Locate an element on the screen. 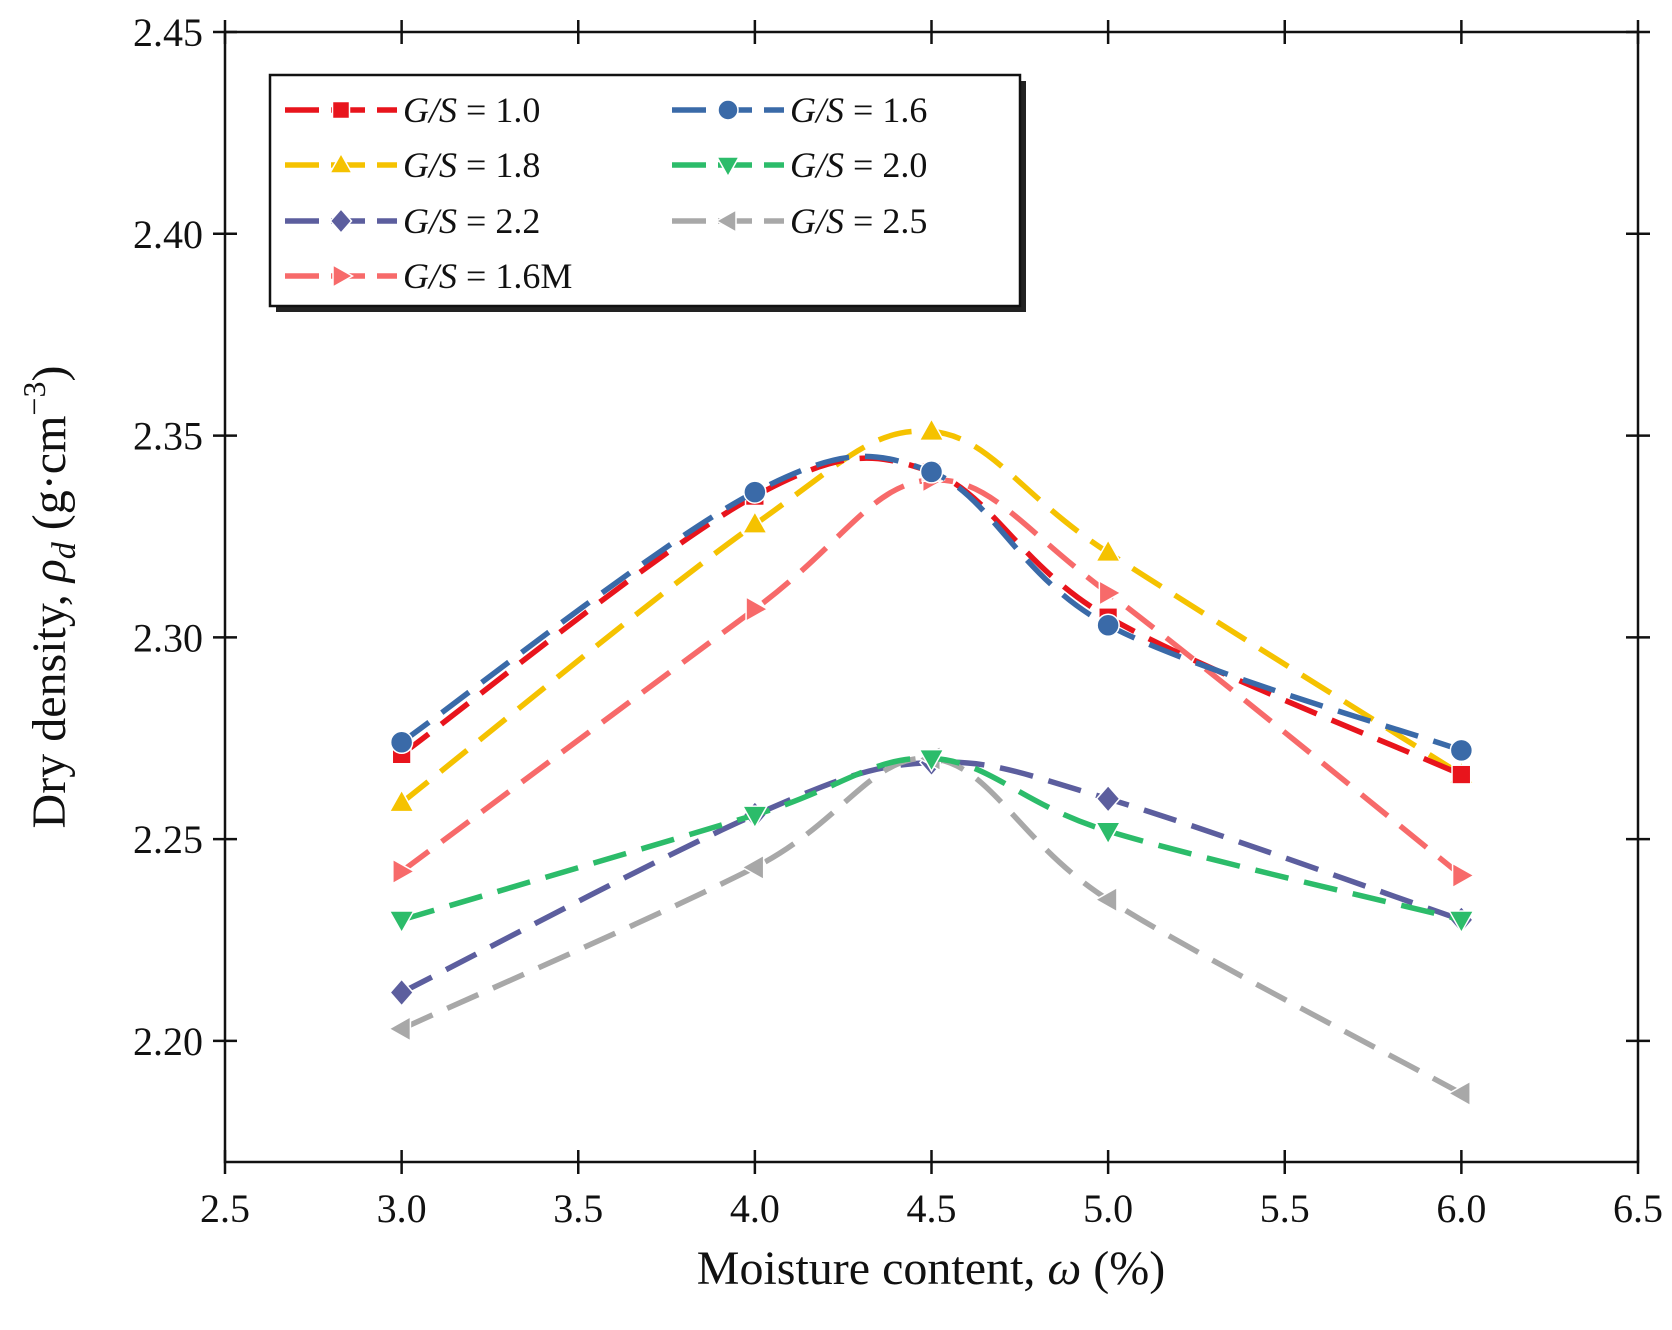 The height and width of the screenshot is (1330, 1672). x-tick-label: 5.0 is located at coordinates (1108, 1208).